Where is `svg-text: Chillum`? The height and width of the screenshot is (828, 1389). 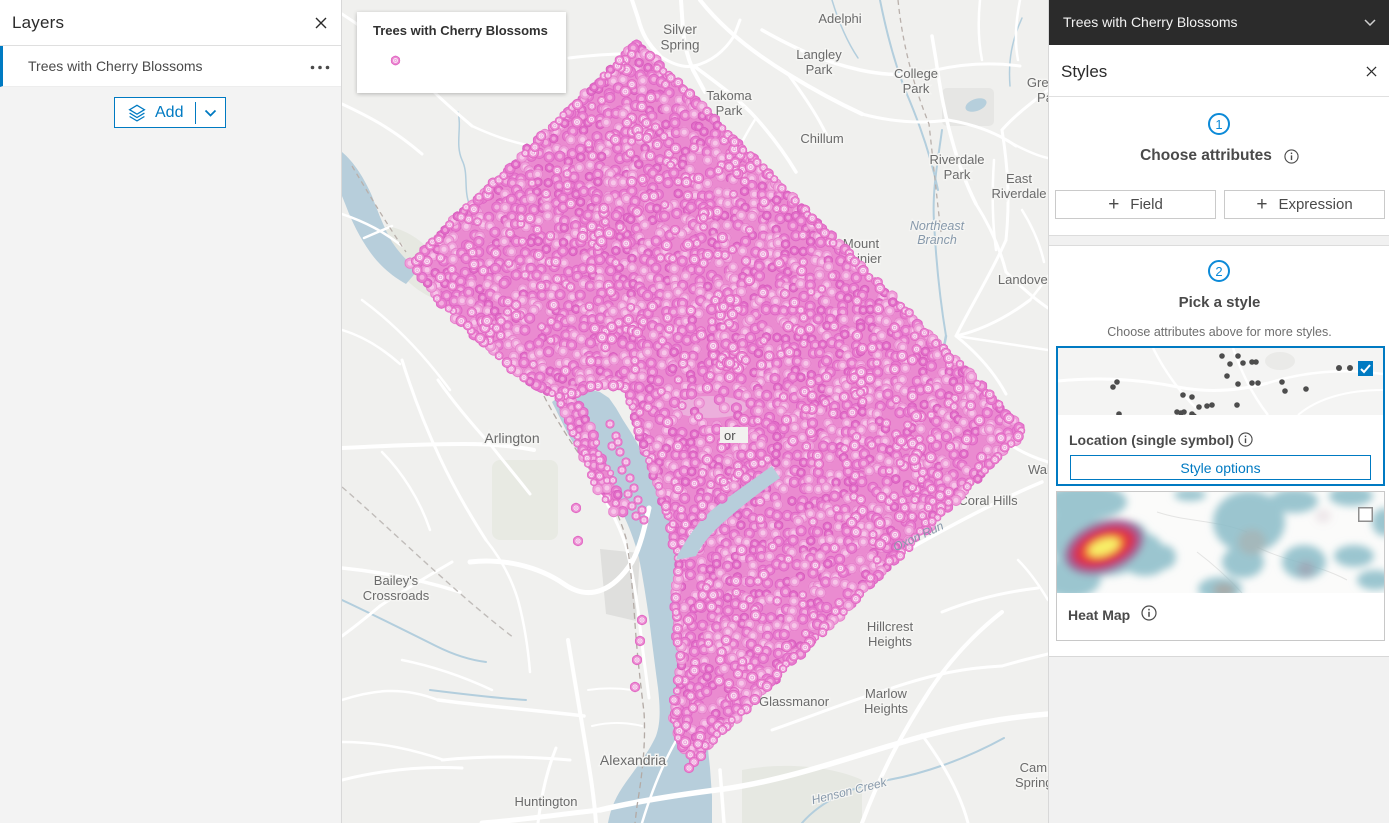 svg-text: Chillum is located at coordinates (821, 138).